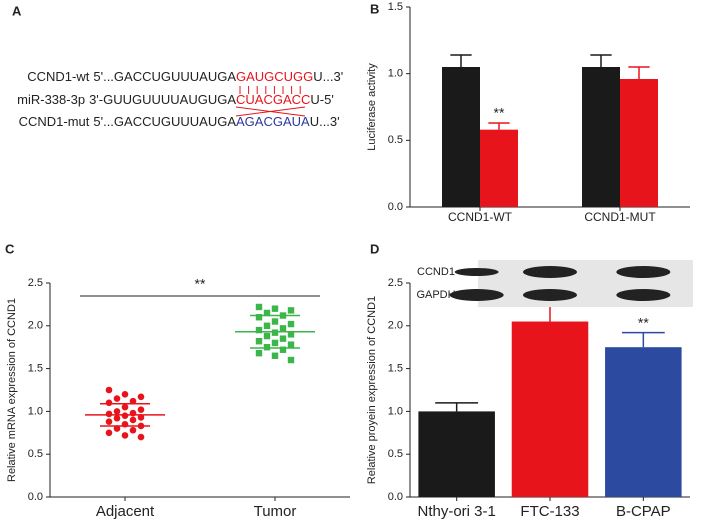 This screenshot has width=709, height=523. I want to click on y-axis-label: Relative proyein expression of CCND1, so click(372, 390).